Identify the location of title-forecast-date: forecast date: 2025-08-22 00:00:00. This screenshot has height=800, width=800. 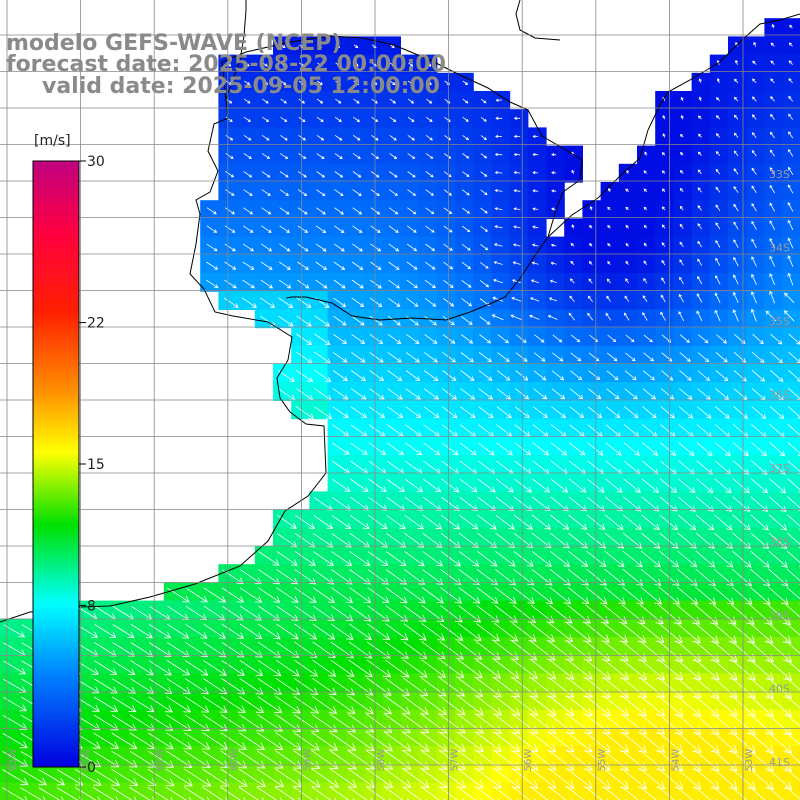
(226, 64).